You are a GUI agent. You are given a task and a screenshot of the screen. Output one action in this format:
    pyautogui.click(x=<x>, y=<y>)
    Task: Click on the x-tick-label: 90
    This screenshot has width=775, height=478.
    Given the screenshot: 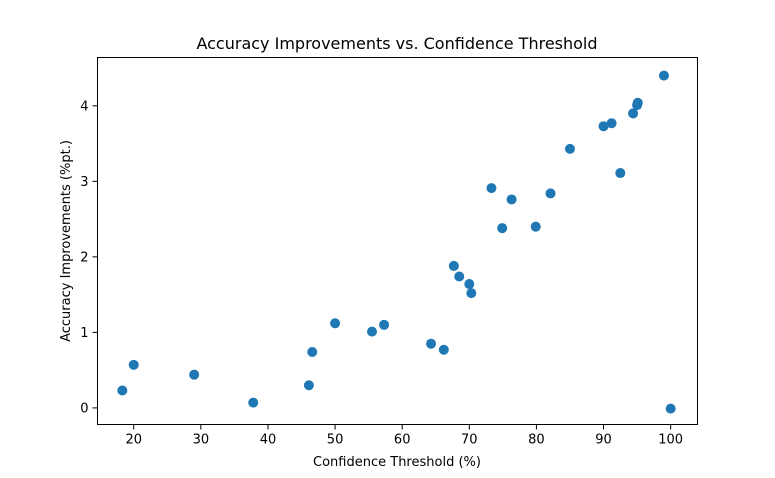 What is the action you would take?
    pyautogui.click(x=603, y=440)
    